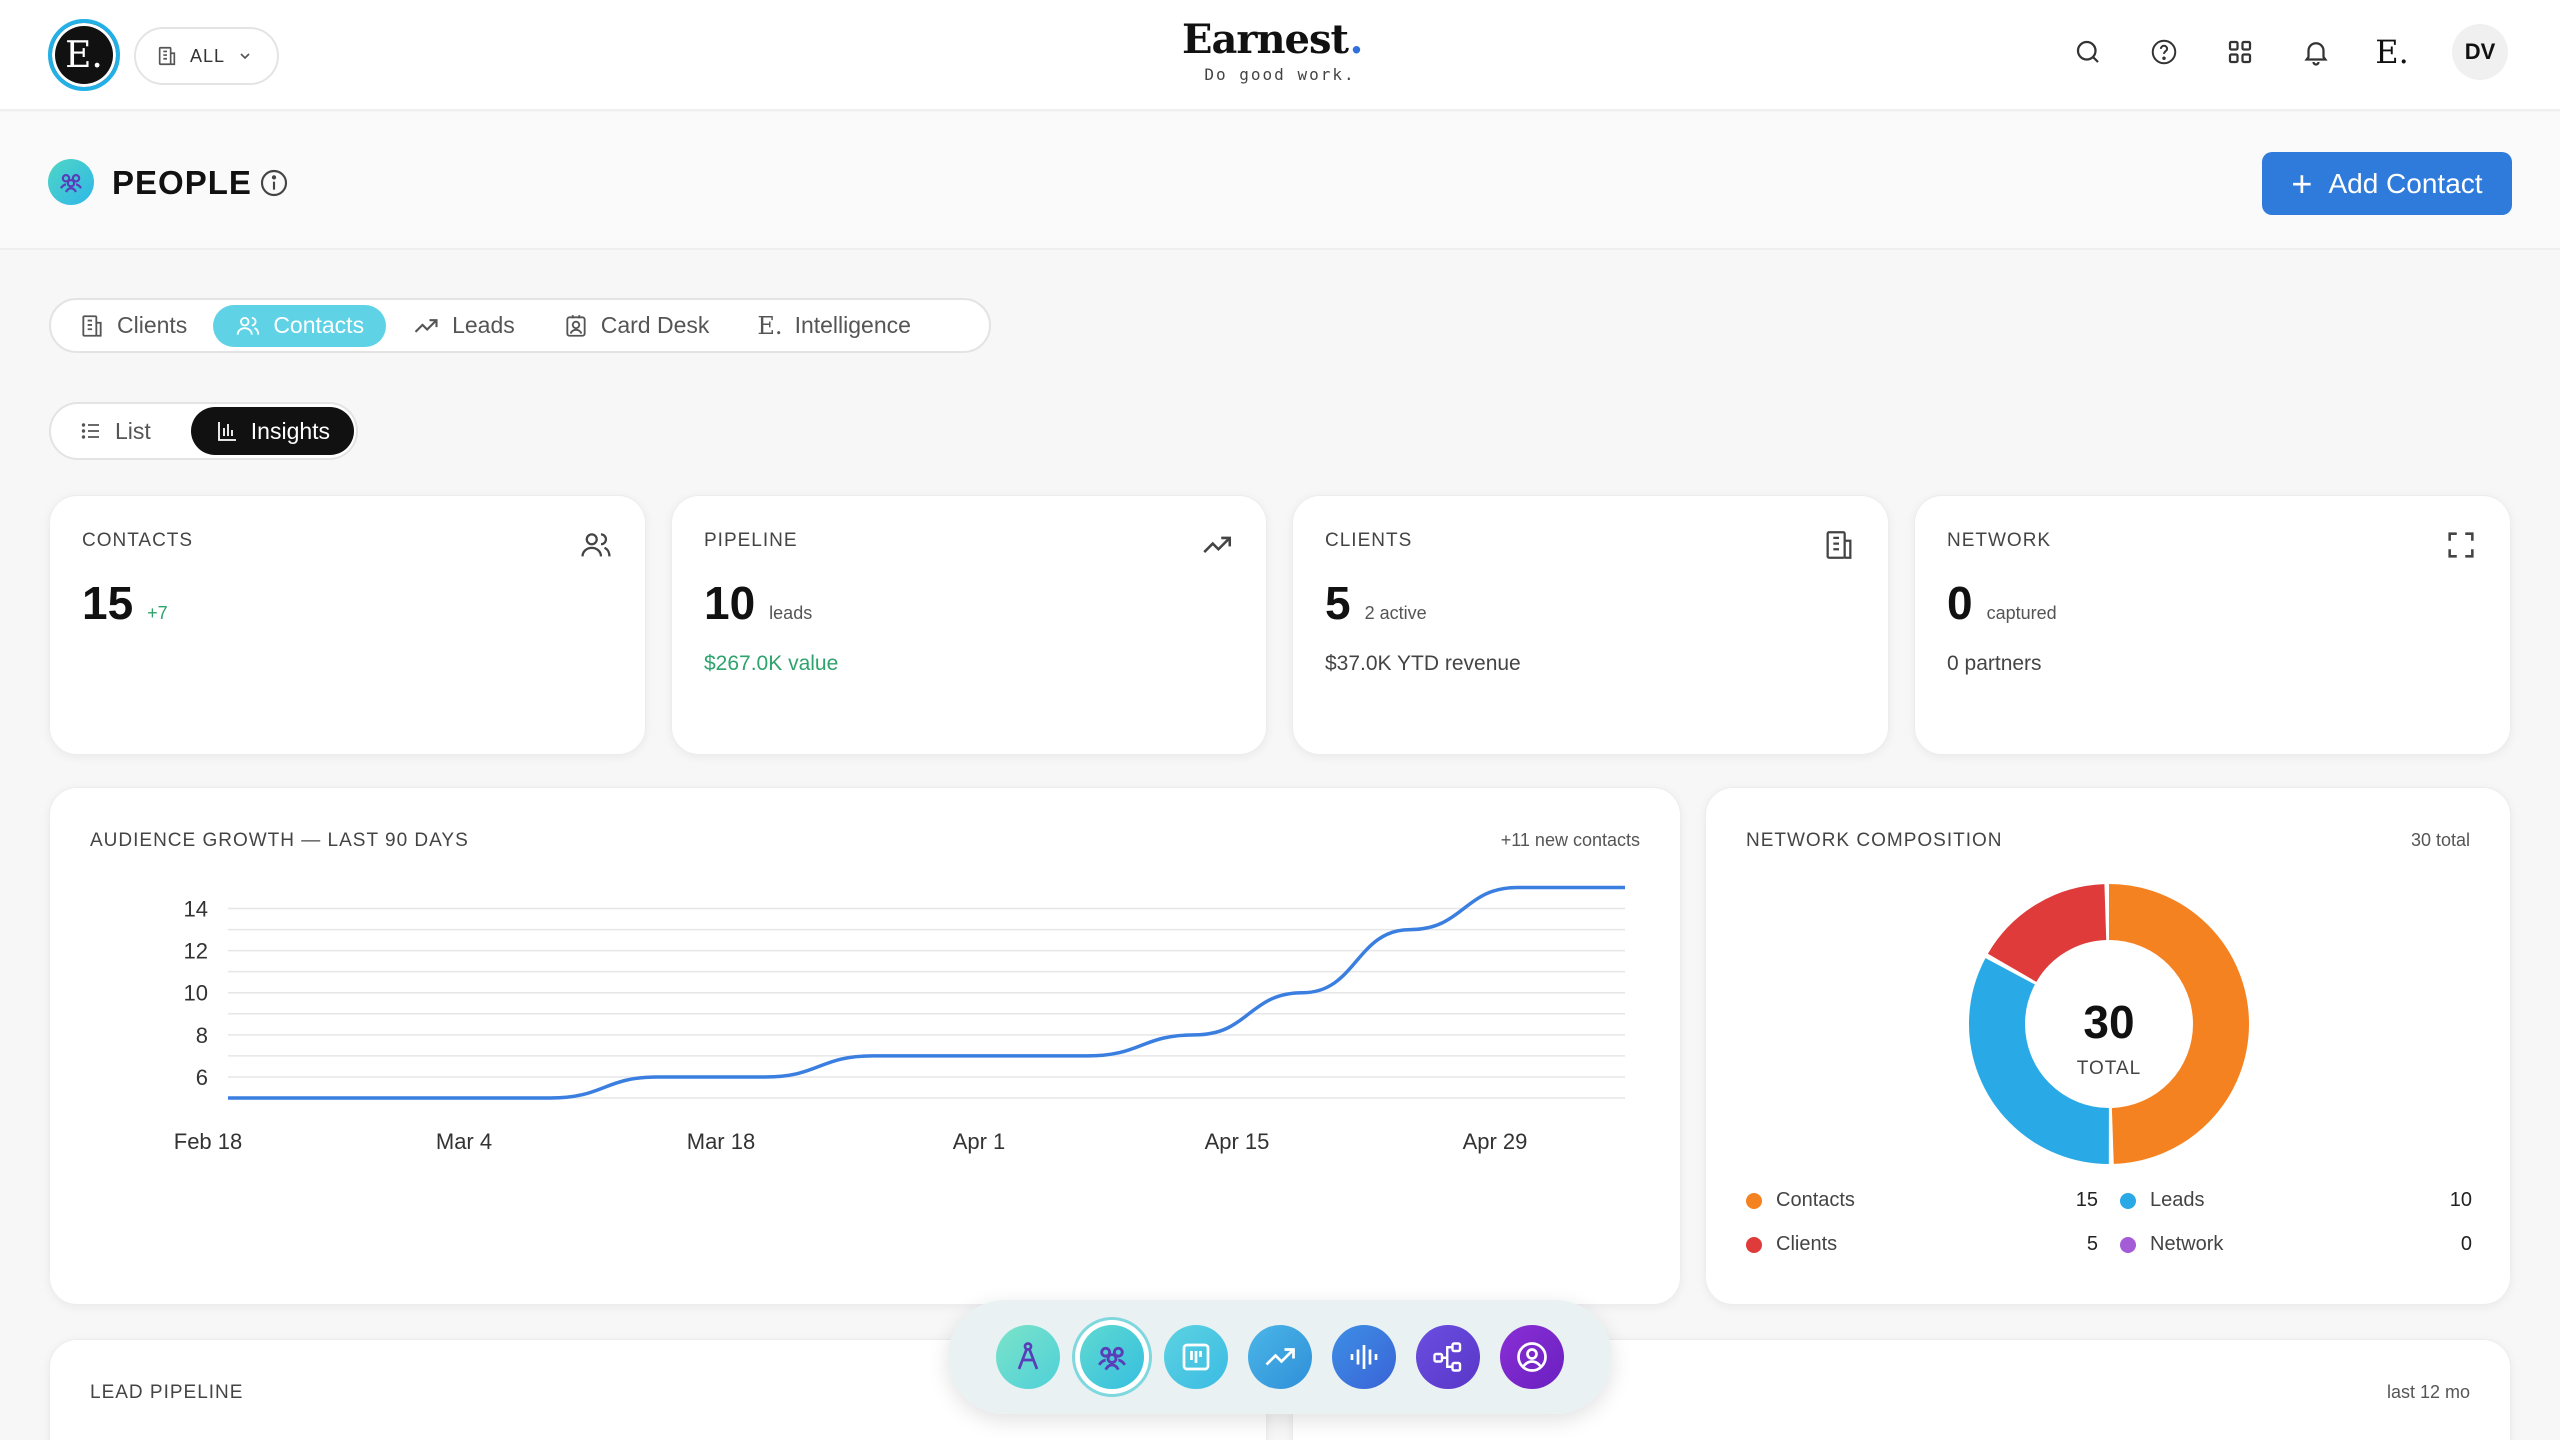 The width and height of the screenshot is (2560, 1440). What do you see at coordinates (290, 430) in the screenshot?
I see `view-label: Insights` at bounding box center [290, 430].